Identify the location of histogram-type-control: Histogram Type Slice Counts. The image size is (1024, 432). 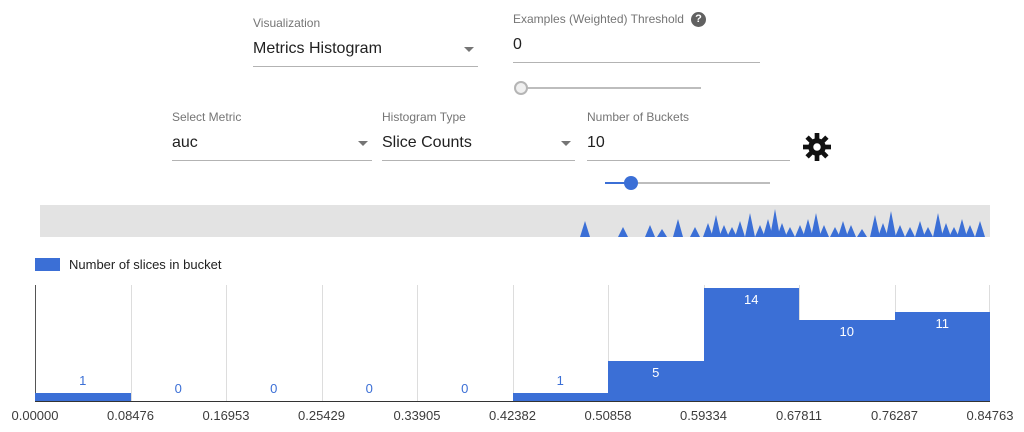
(478, 135).